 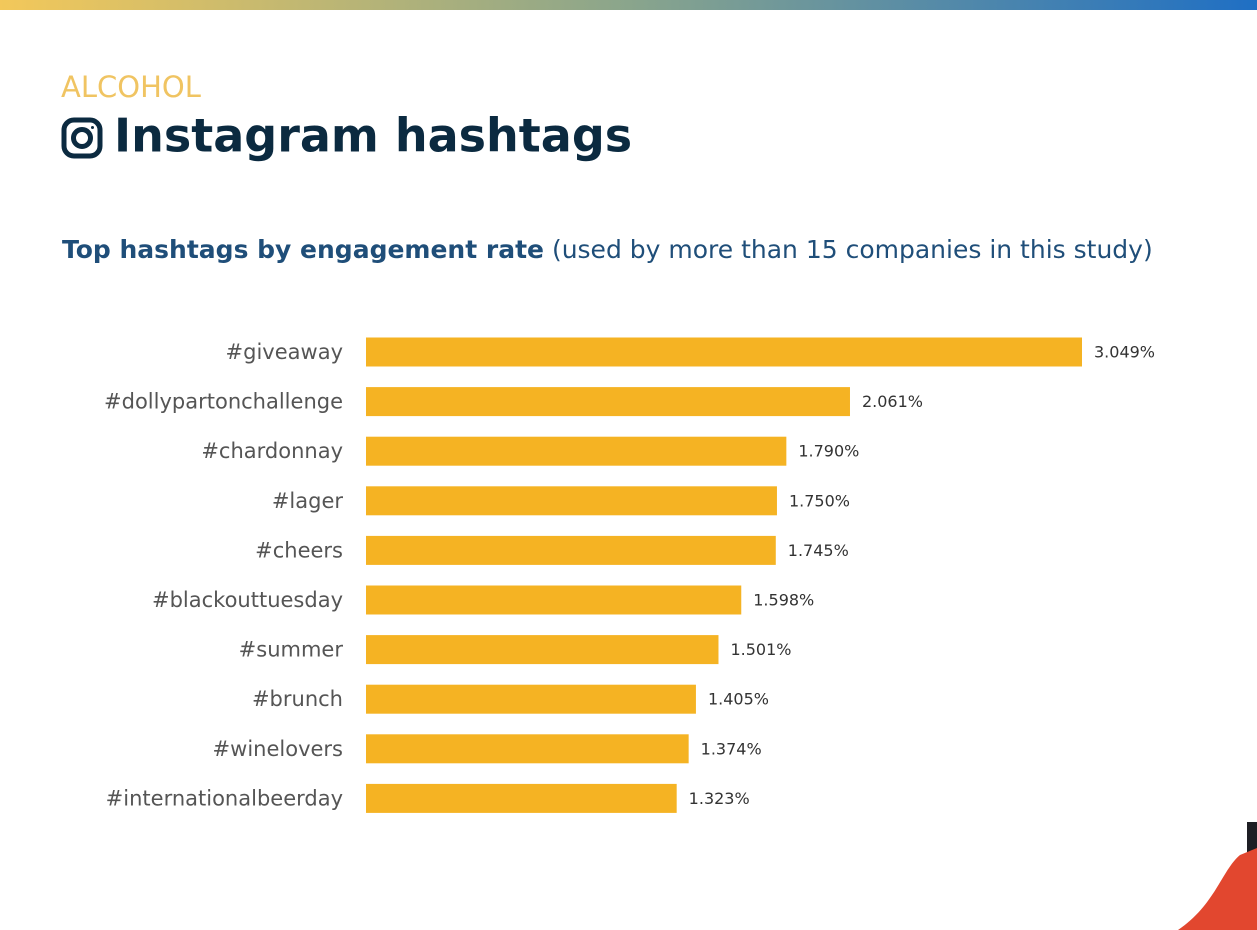 What do you see at coordinates (828, 451) in the screenshot?
I see `value-label: 1.790%` at bounding box center [828, 451].